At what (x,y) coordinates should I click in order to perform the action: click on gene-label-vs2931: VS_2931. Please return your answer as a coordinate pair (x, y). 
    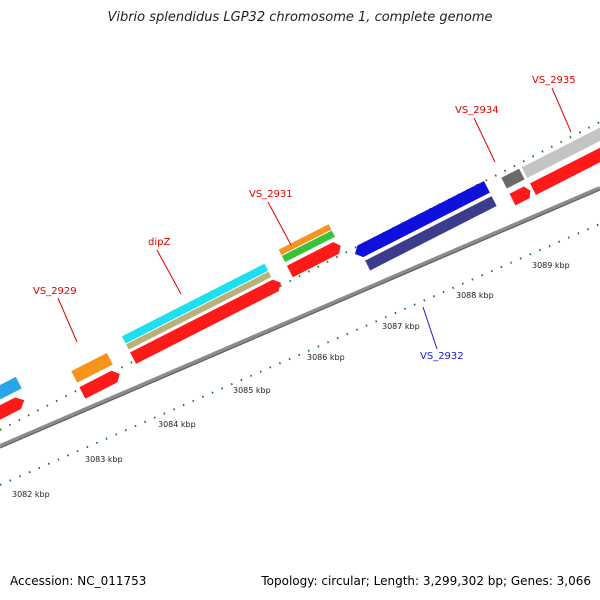
    Looking at the image, I should click on (271, 194).